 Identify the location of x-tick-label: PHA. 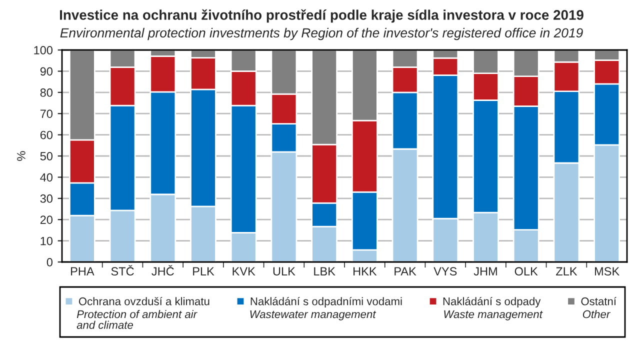
(82, 271).